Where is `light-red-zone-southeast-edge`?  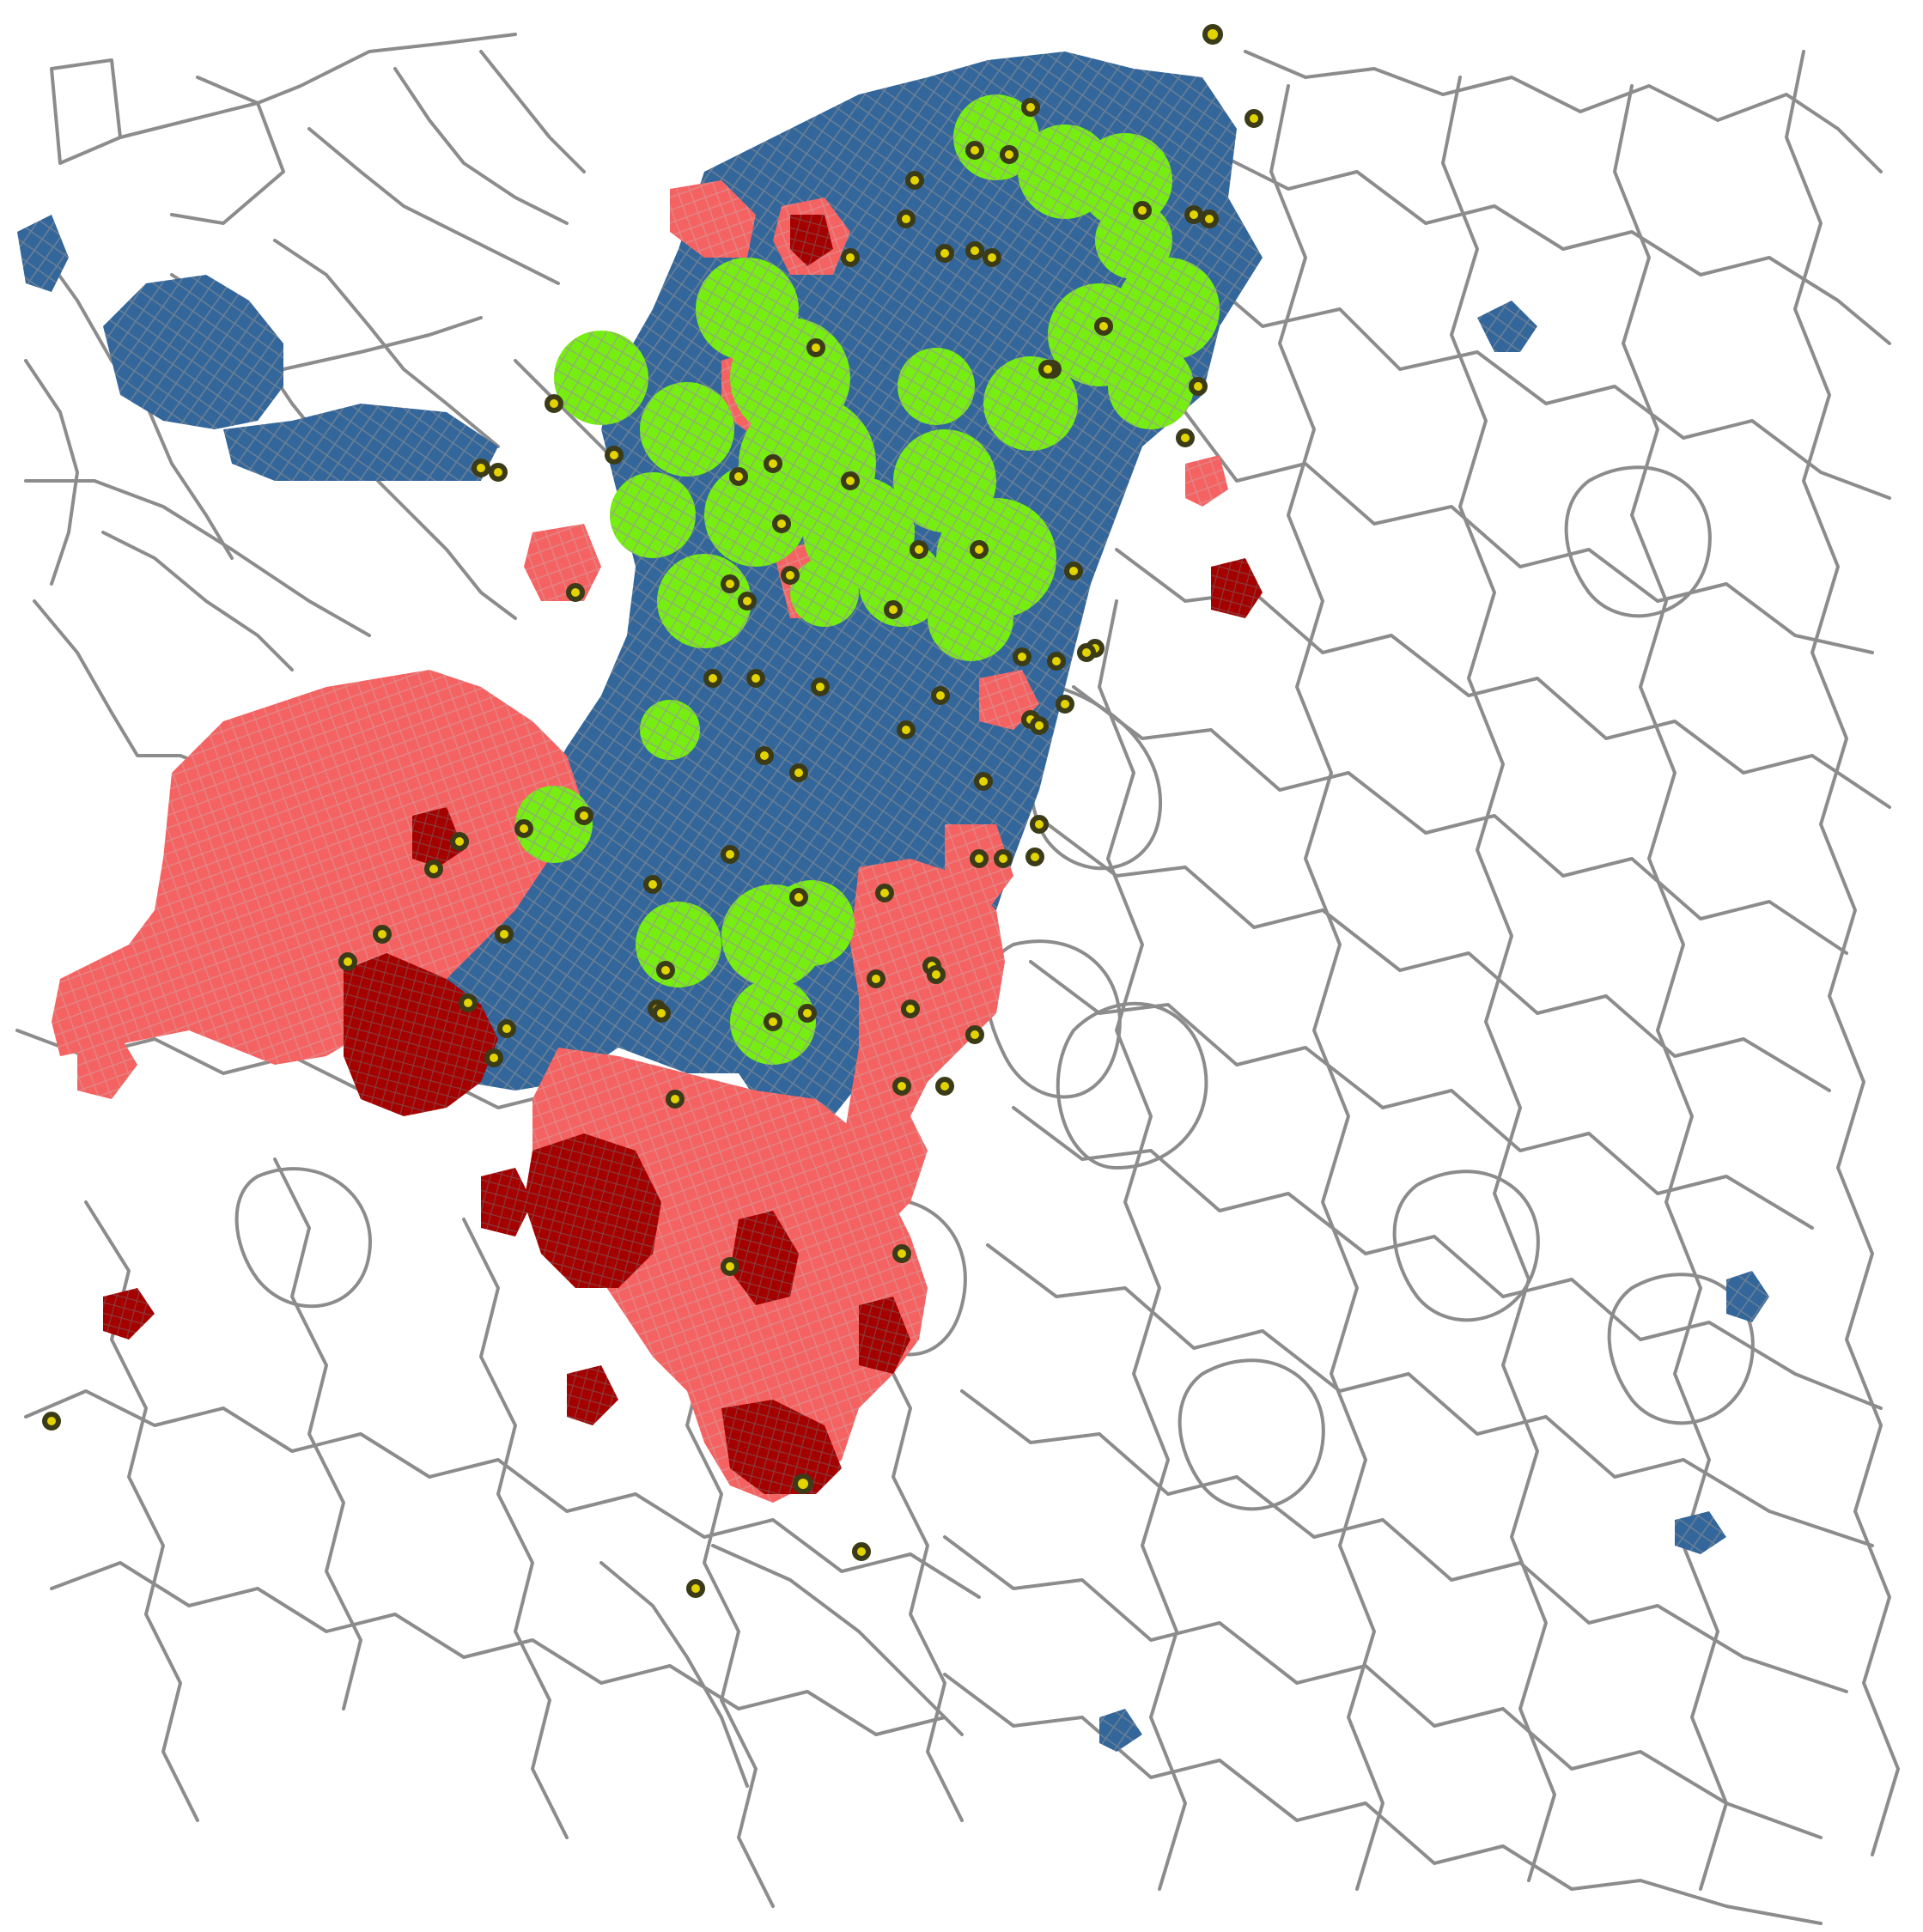
light-red-zone-southeast-edge is located at coordinates (923, 1047).